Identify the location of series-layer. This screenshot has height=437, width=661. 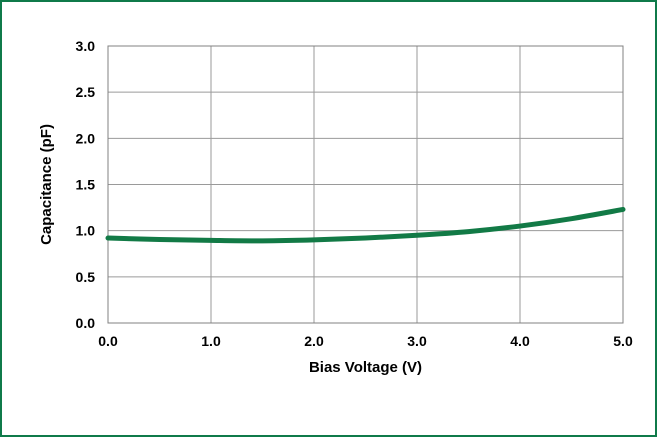
(365, 225).